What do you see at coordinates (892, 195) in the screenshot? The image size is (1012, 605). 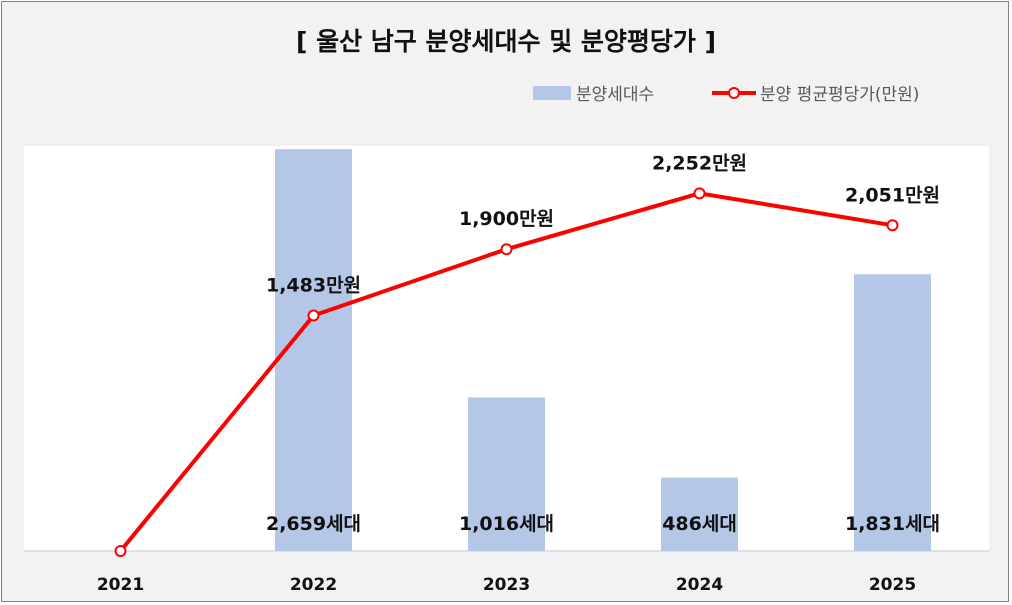 I see `line-label-2025: 2,051만원` at bounding box center [892, 195].